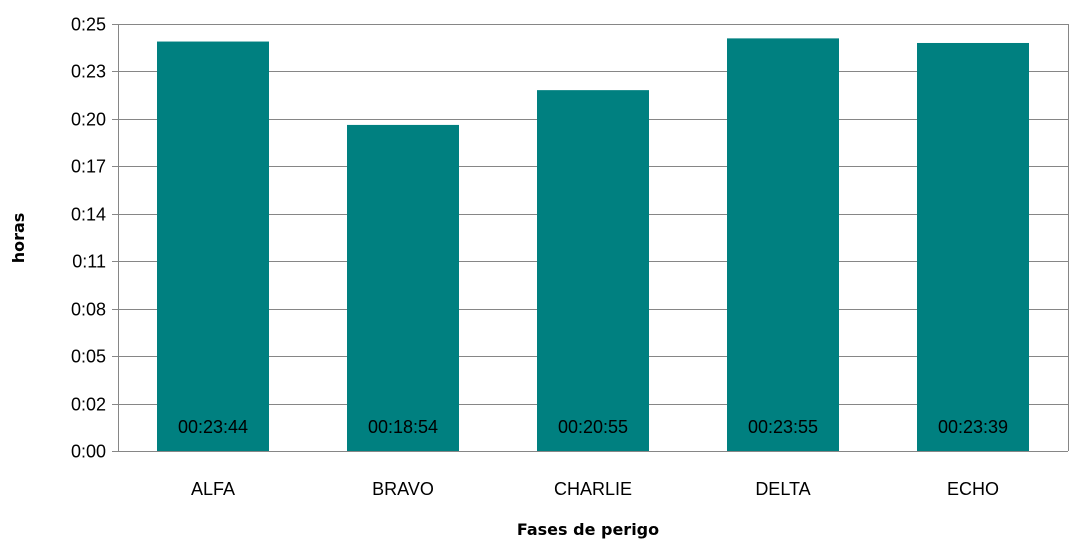 The height and width of the screenshot is (542, 1077). Describe the element at coordinates (403, 427) in the screenshot. I see `data-label: 00:18:54` at that location.